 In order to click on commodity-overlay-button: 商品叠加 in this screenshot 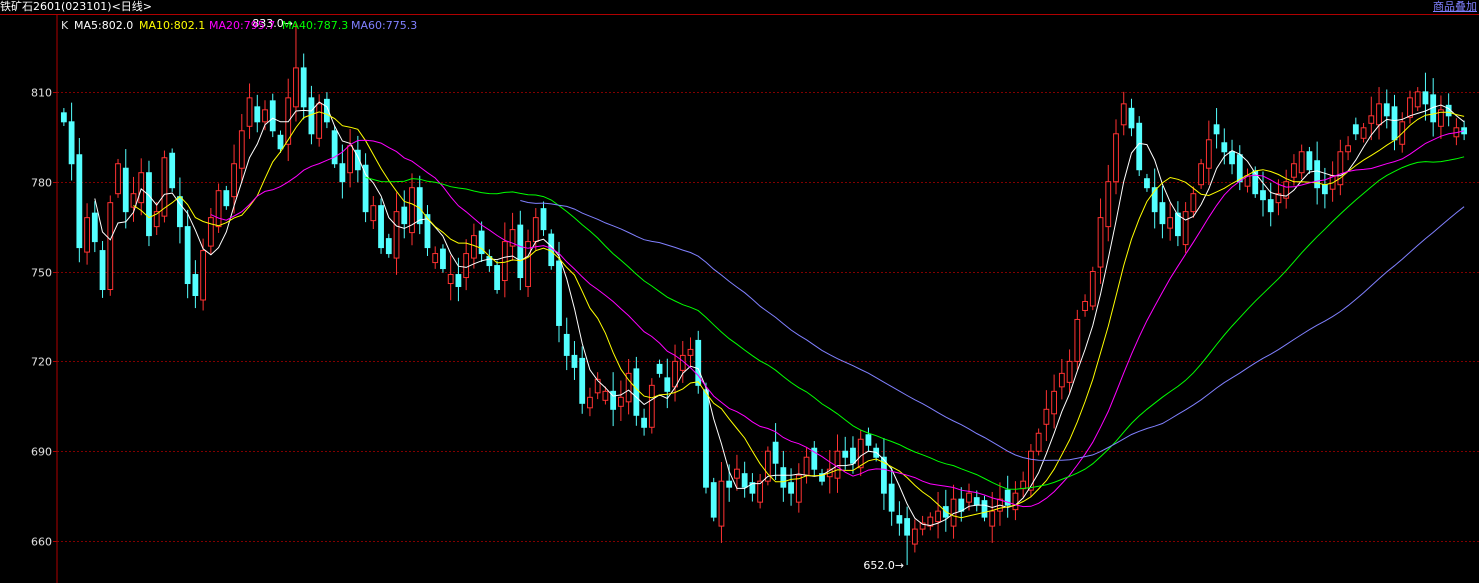, I will do `click(1455, 6)`.